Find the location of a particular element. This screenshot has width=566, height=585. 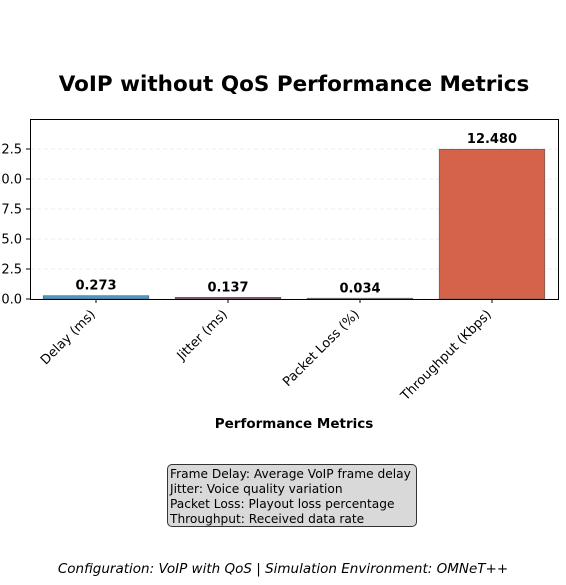

note-jitter: Jitter: Voice quality variation is located at coordinates (292, 489).